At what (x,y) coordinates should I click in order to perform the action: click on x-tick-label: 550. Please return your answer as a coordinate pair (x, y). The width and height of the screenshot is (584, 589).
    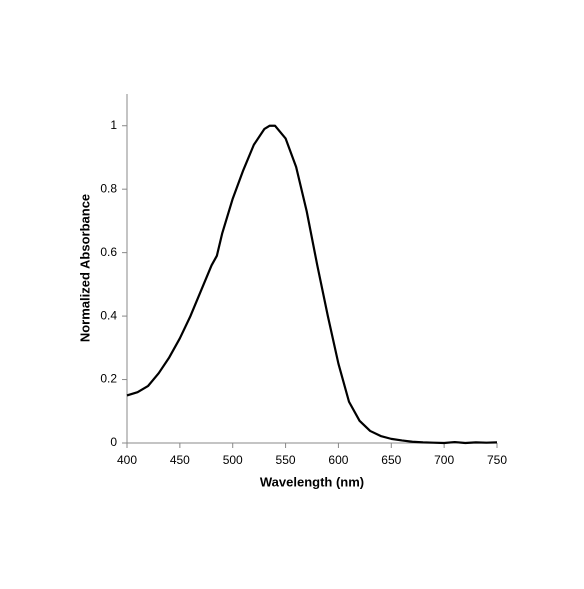
    Looking at the image, I should click on (286, 460).